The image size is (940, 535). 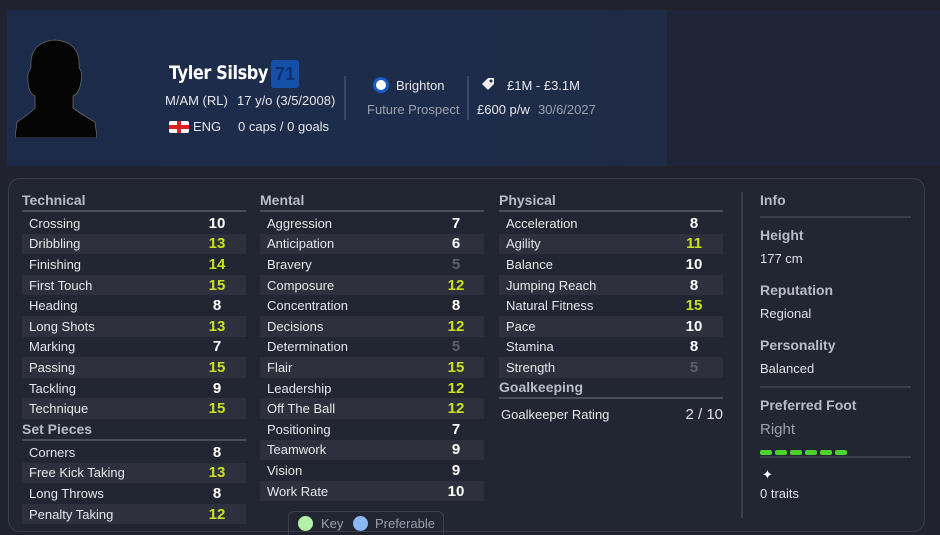 I want to click on attribute-name: Teamwork, so click(x=297, y=450).